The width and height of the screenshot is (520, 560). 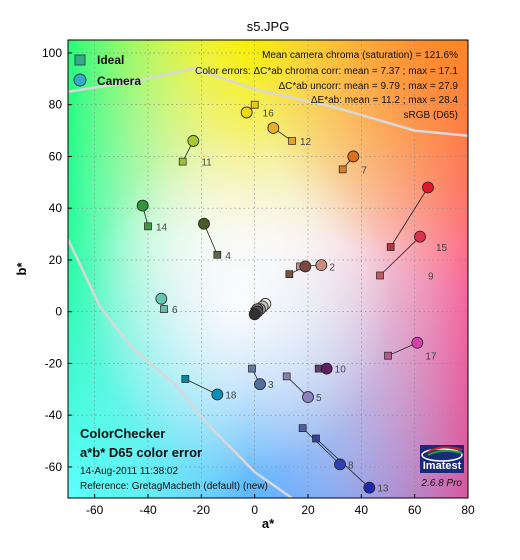 What do you see at coordinates (360, 55) in the screenshot?
I see `annotation-chroma: Mean camera chroma (saturation) = 121.6%` at bounding box center [360, 55].